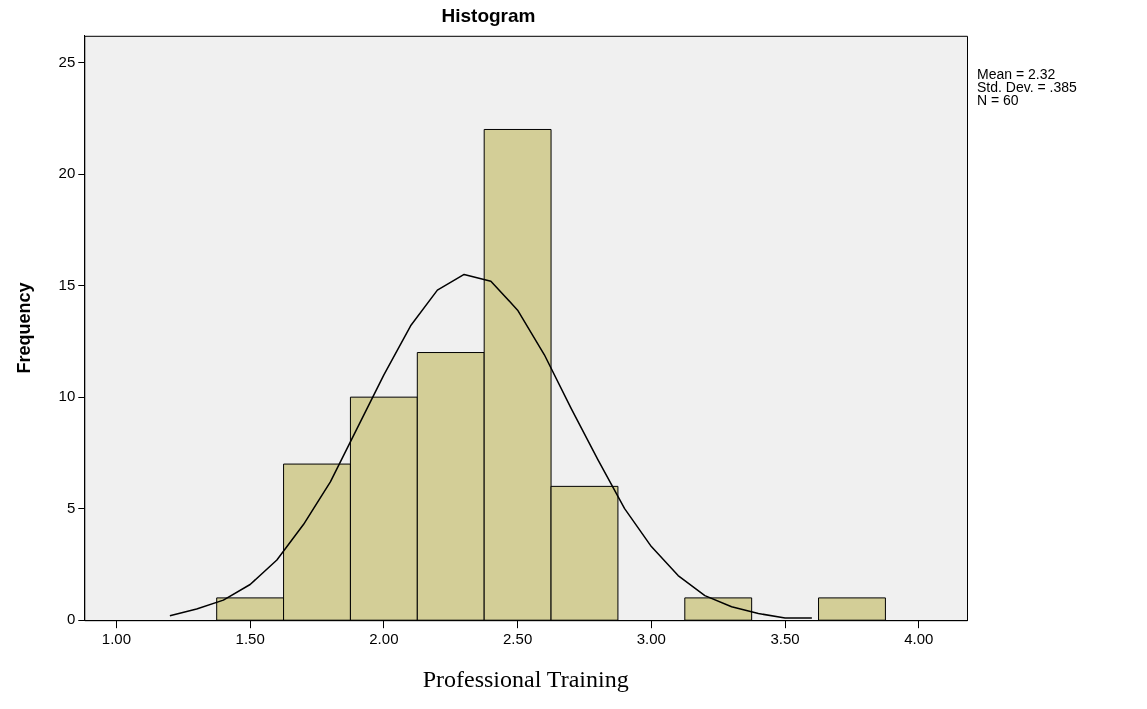 The height and width of the screenshot is (709, 1147). Describe the element at coordinates (67, 173) in the screenshot. I see `y-tick-label: 20` at that location.